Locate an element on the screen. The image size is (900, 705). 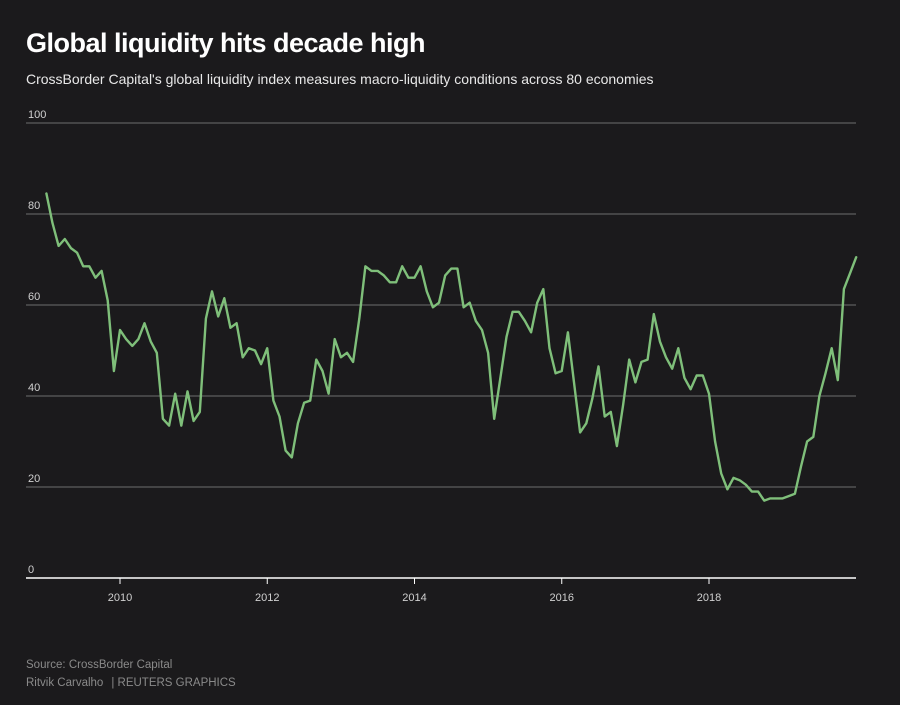
x-tick-labels: 2010 2012 2014 2016 2018 is located at coordinates (414, 598).